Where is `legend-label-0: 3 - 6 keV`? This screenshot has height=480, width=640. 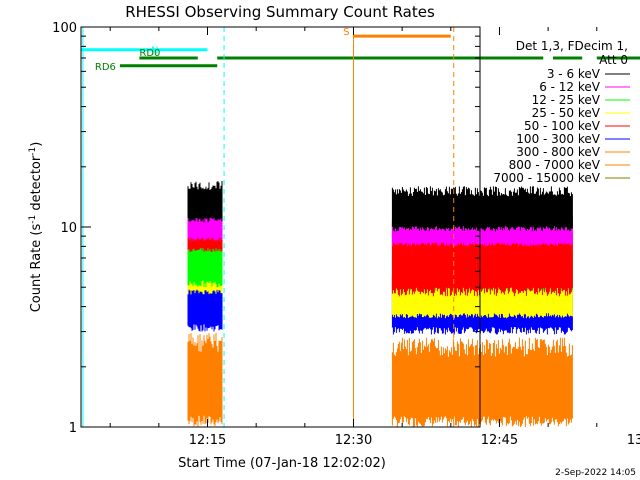
legend-label-0: 3 - 6 keV is located at coordinates (574, 74).